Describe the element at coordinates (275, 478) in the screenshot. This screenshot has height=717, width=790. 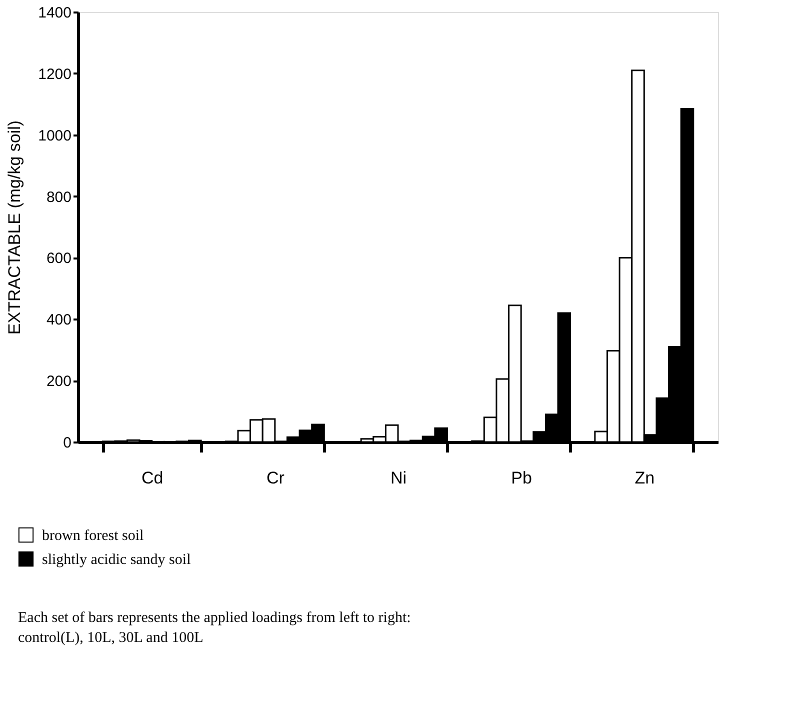
I see `x-tick-label: Cr` at that location.